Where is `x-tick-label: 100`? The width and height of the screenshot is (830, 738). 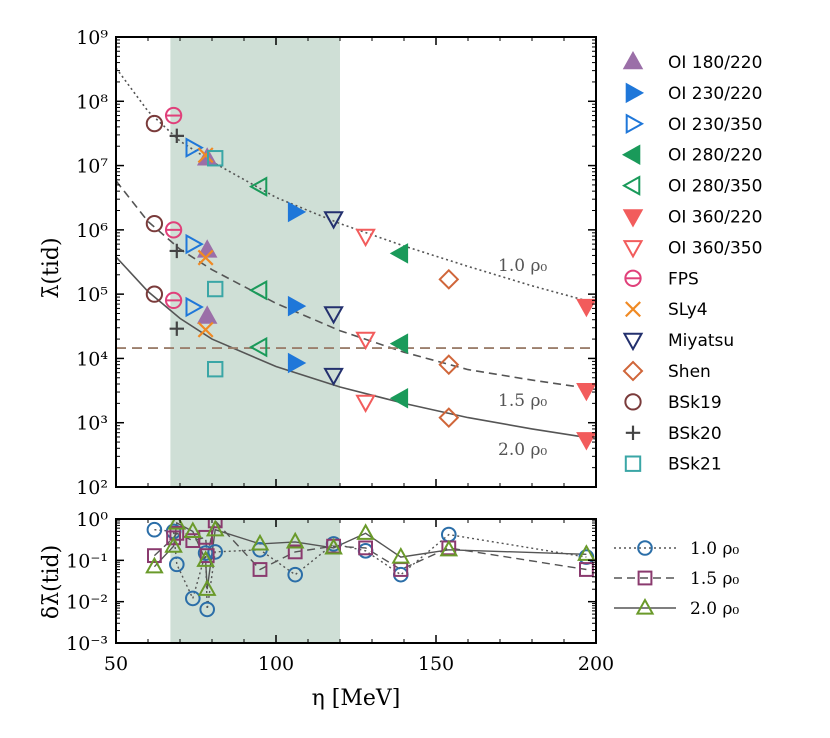 x-tick-label: 100 is located at coordinates (276, 664).